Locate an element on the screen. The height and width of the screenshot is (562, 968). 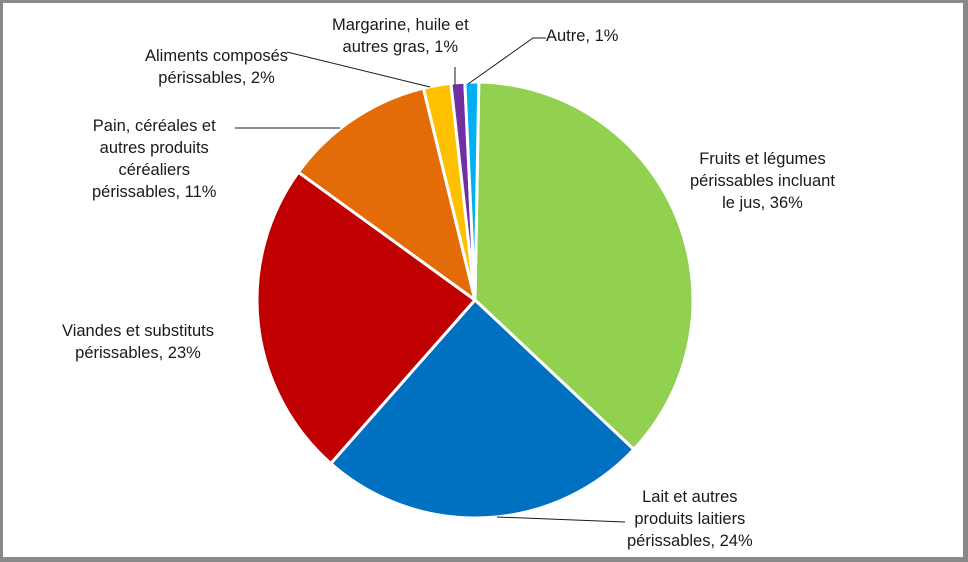
label-line: Autre, 1% is located at coordinates (582, 36).